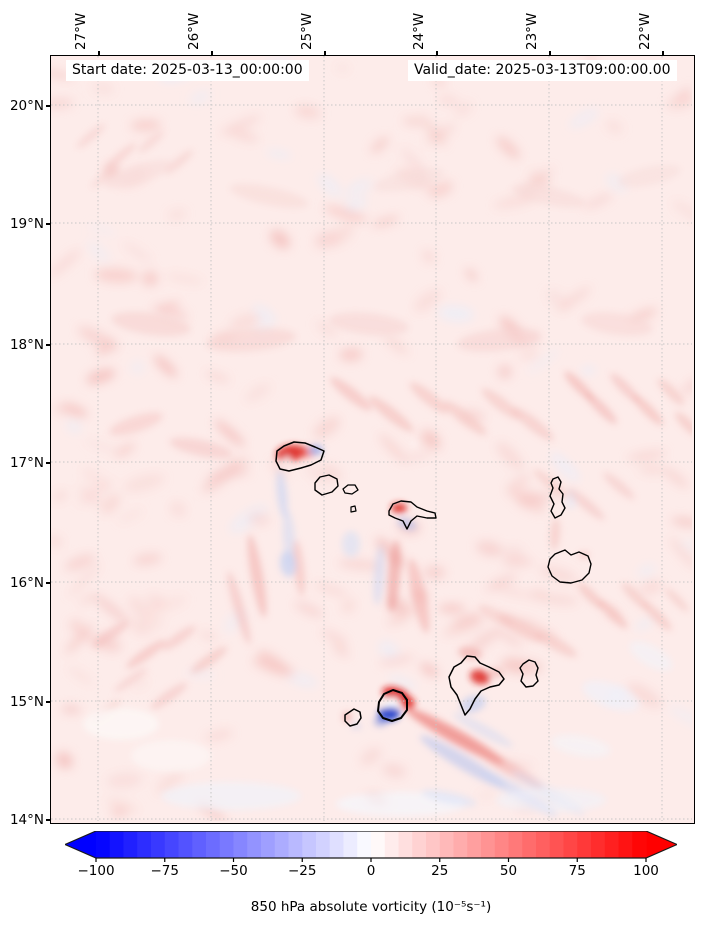  What do you see at coordinates (393, 706) in the screenshot?
I see `island-fogo` at bounding box center [393, 706].